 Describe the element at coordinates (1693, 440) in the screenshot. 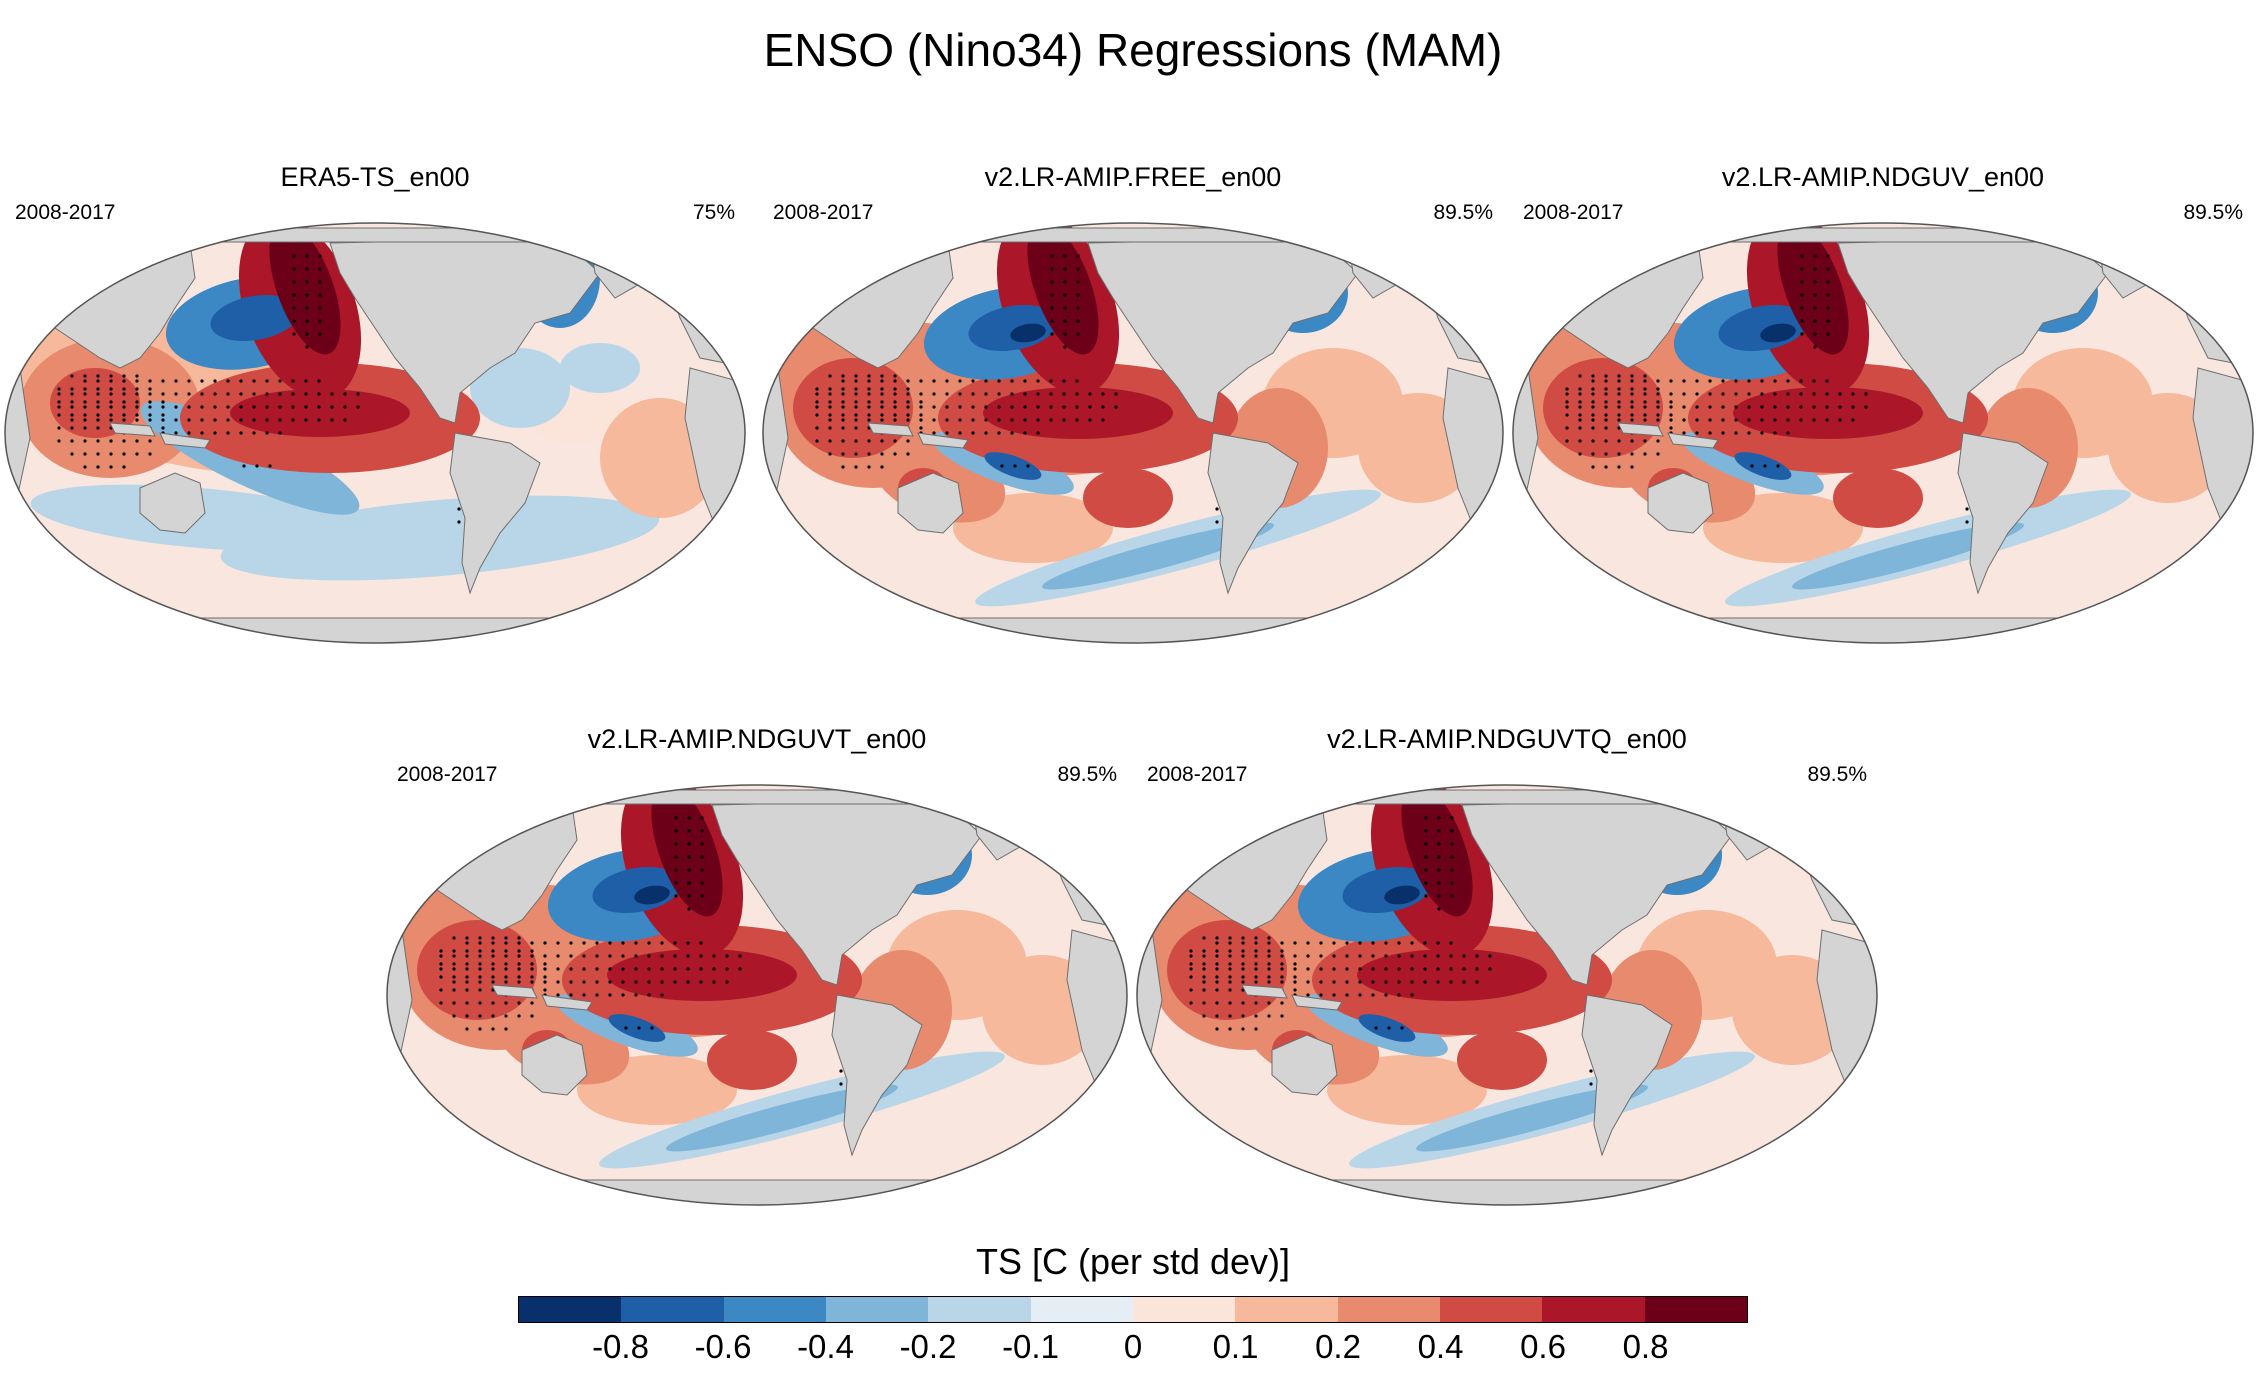

I see `land-mass` at that location.